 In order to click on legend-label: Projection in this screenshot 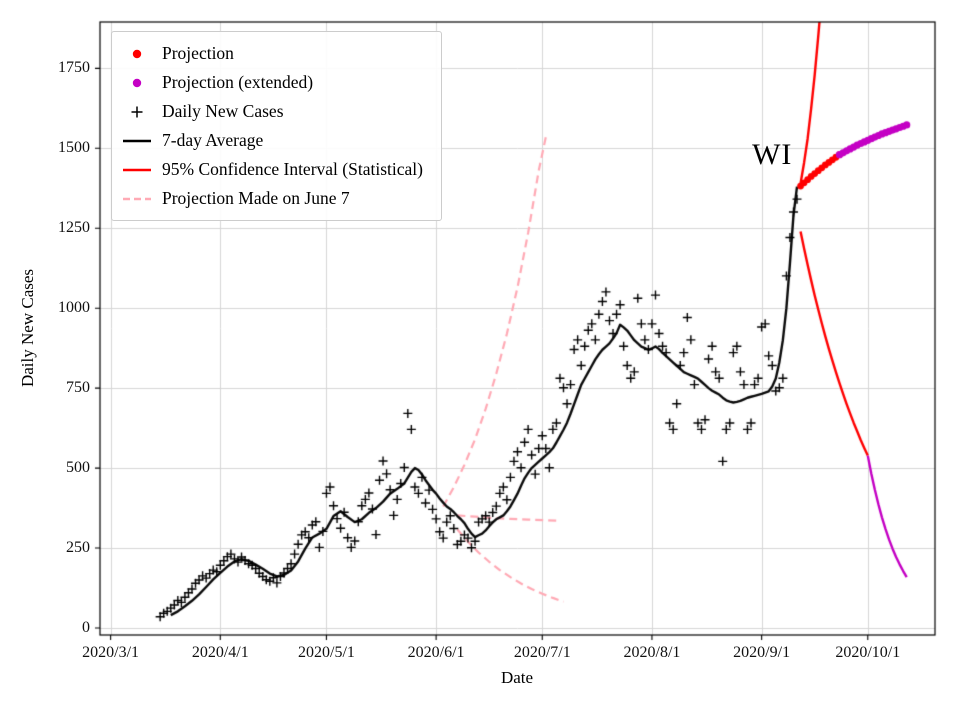, I will do `click(198, 53)`.